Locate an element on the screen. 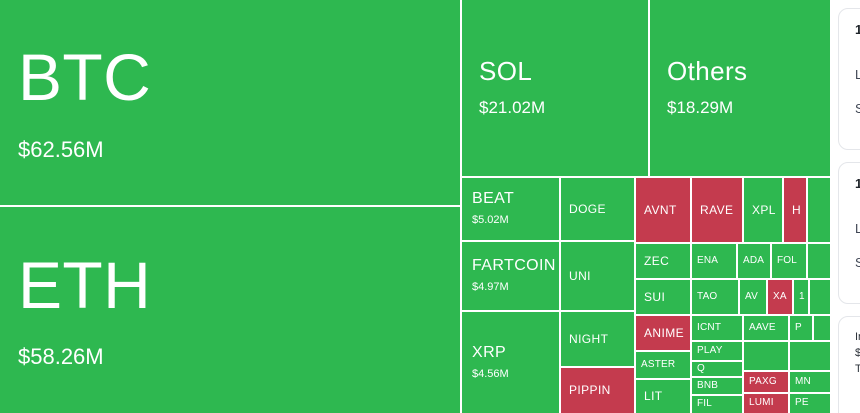  tile-symbol: XA is located at coordinates (780, 296).